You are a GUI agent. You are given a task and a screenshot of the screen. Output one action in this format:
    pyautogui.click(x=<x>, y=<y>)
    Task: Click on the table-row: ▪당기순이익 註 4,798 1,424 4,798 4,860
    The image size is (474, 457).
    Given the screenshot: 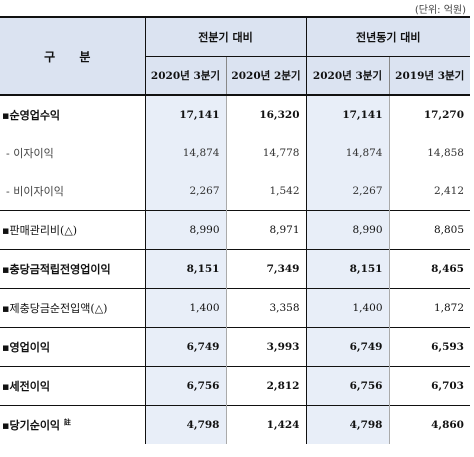 What is the action you would take?
    pyautogui.click(x=235, y=424)
    